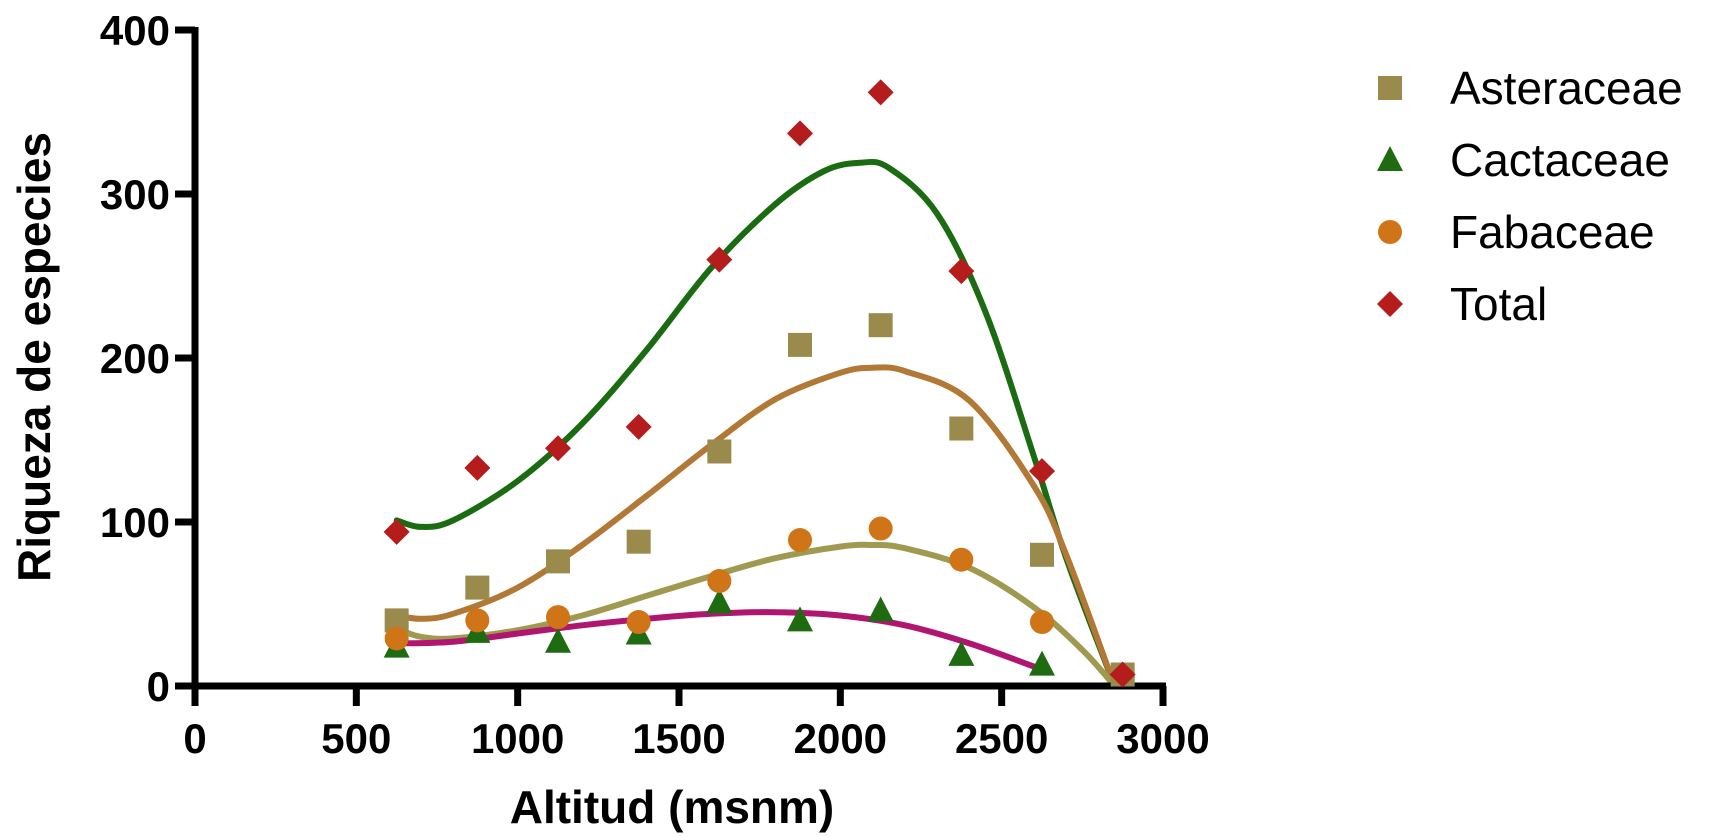  I want to click on y-tick-label: 0, so click(158, 686).